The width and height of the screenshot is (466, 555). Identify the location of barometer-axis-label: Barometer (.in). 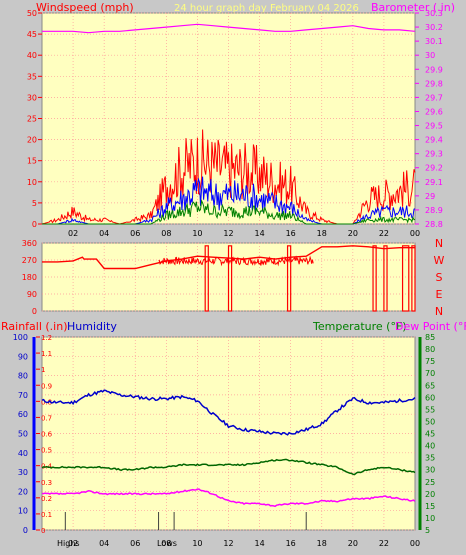
(413, 7).